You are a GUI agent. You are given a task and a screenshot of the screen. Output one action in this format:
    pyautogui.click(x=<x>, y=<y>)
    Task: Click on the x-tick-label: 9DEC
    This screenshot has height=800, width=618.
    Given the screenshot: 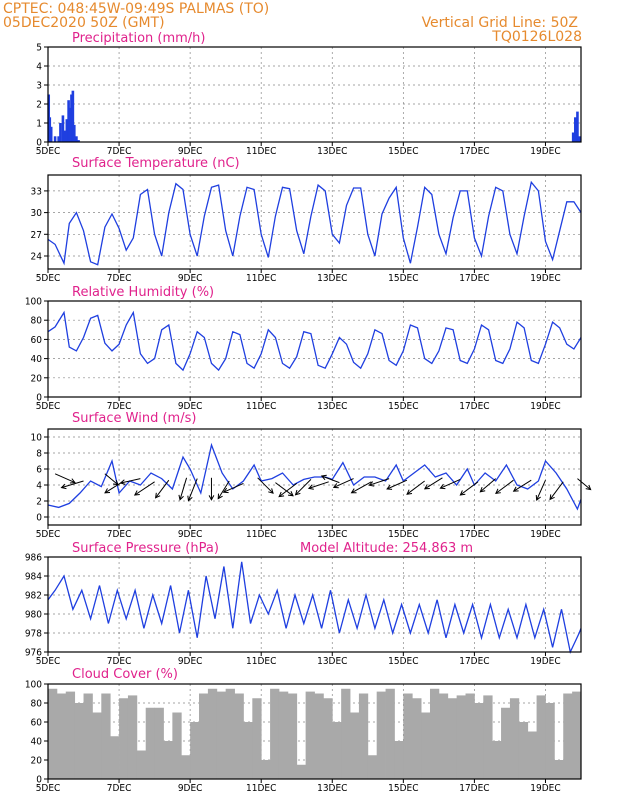 What is the action you would take?
    pyautogui.click(x=190, y=534)
    